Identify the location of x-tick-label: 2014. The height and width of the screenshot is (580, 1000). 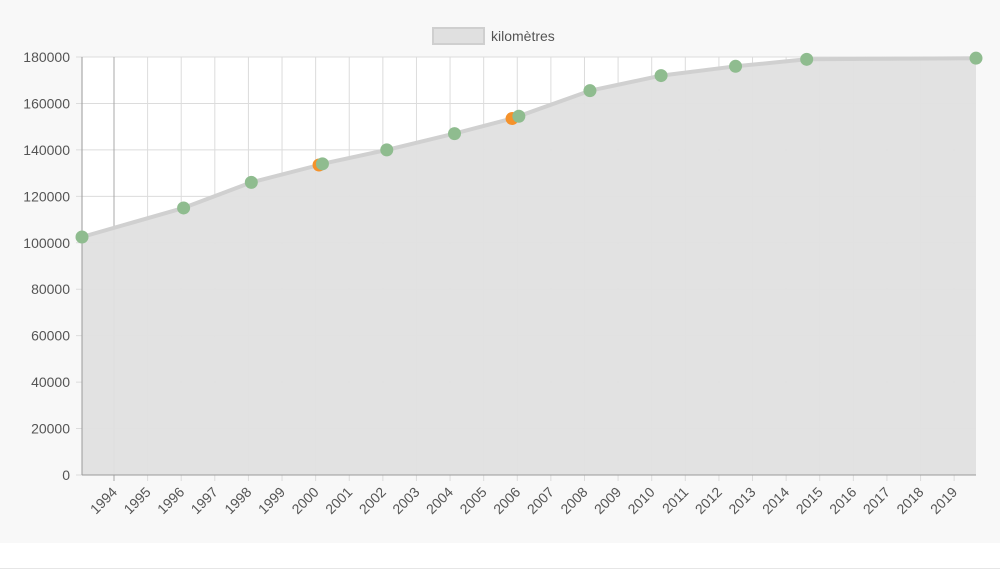
(775, 500).